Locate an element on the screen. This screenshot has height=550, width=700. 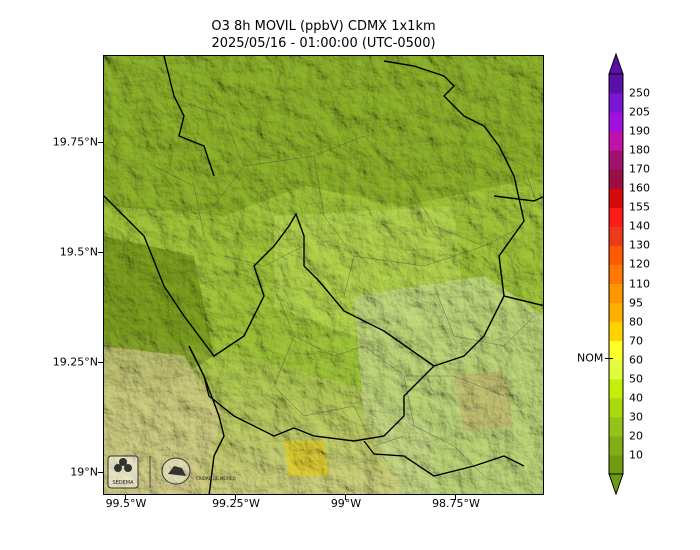
sedema-logo: SEDEMA is located at coordinates (123, 472).